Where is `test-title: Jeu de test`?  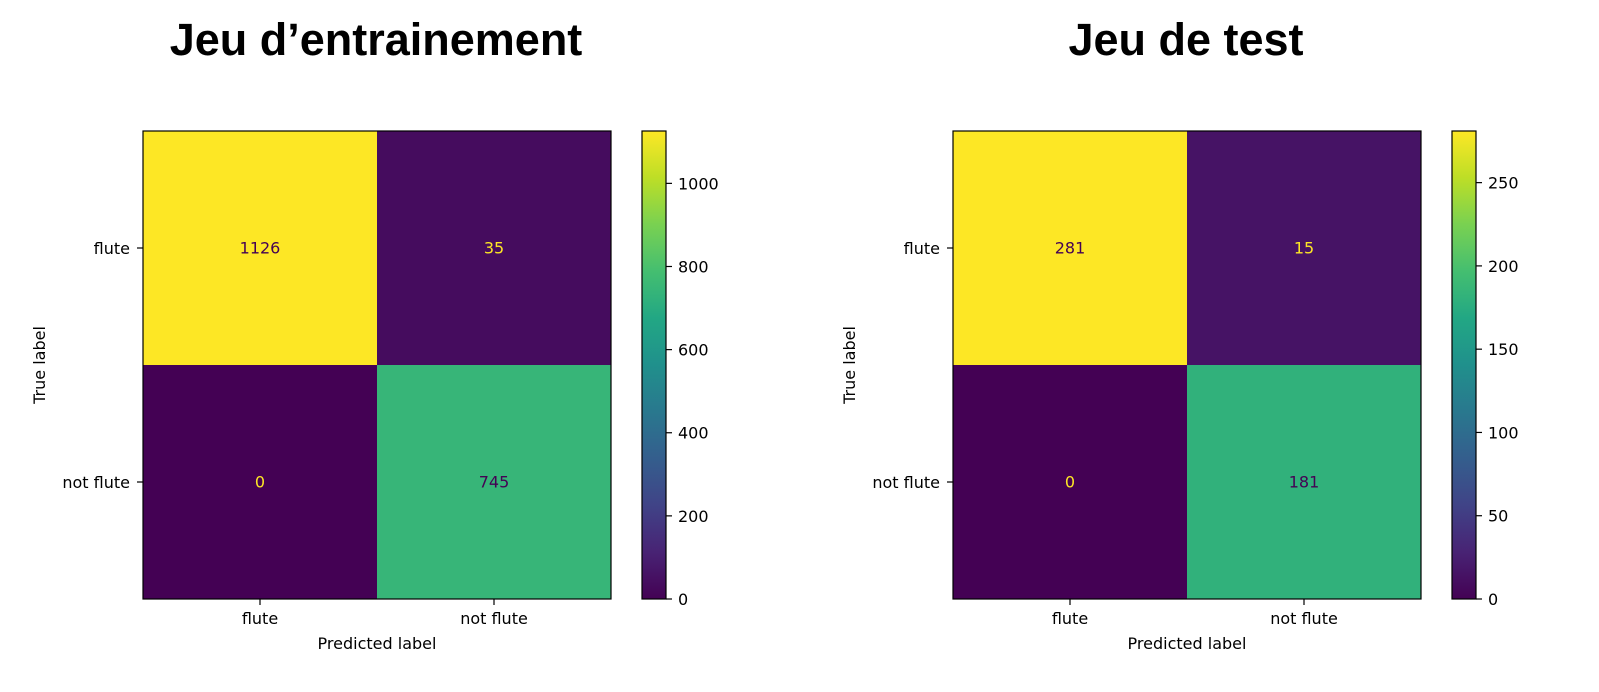
test-title: Jeu de test is located at coordinates (1186, 39).